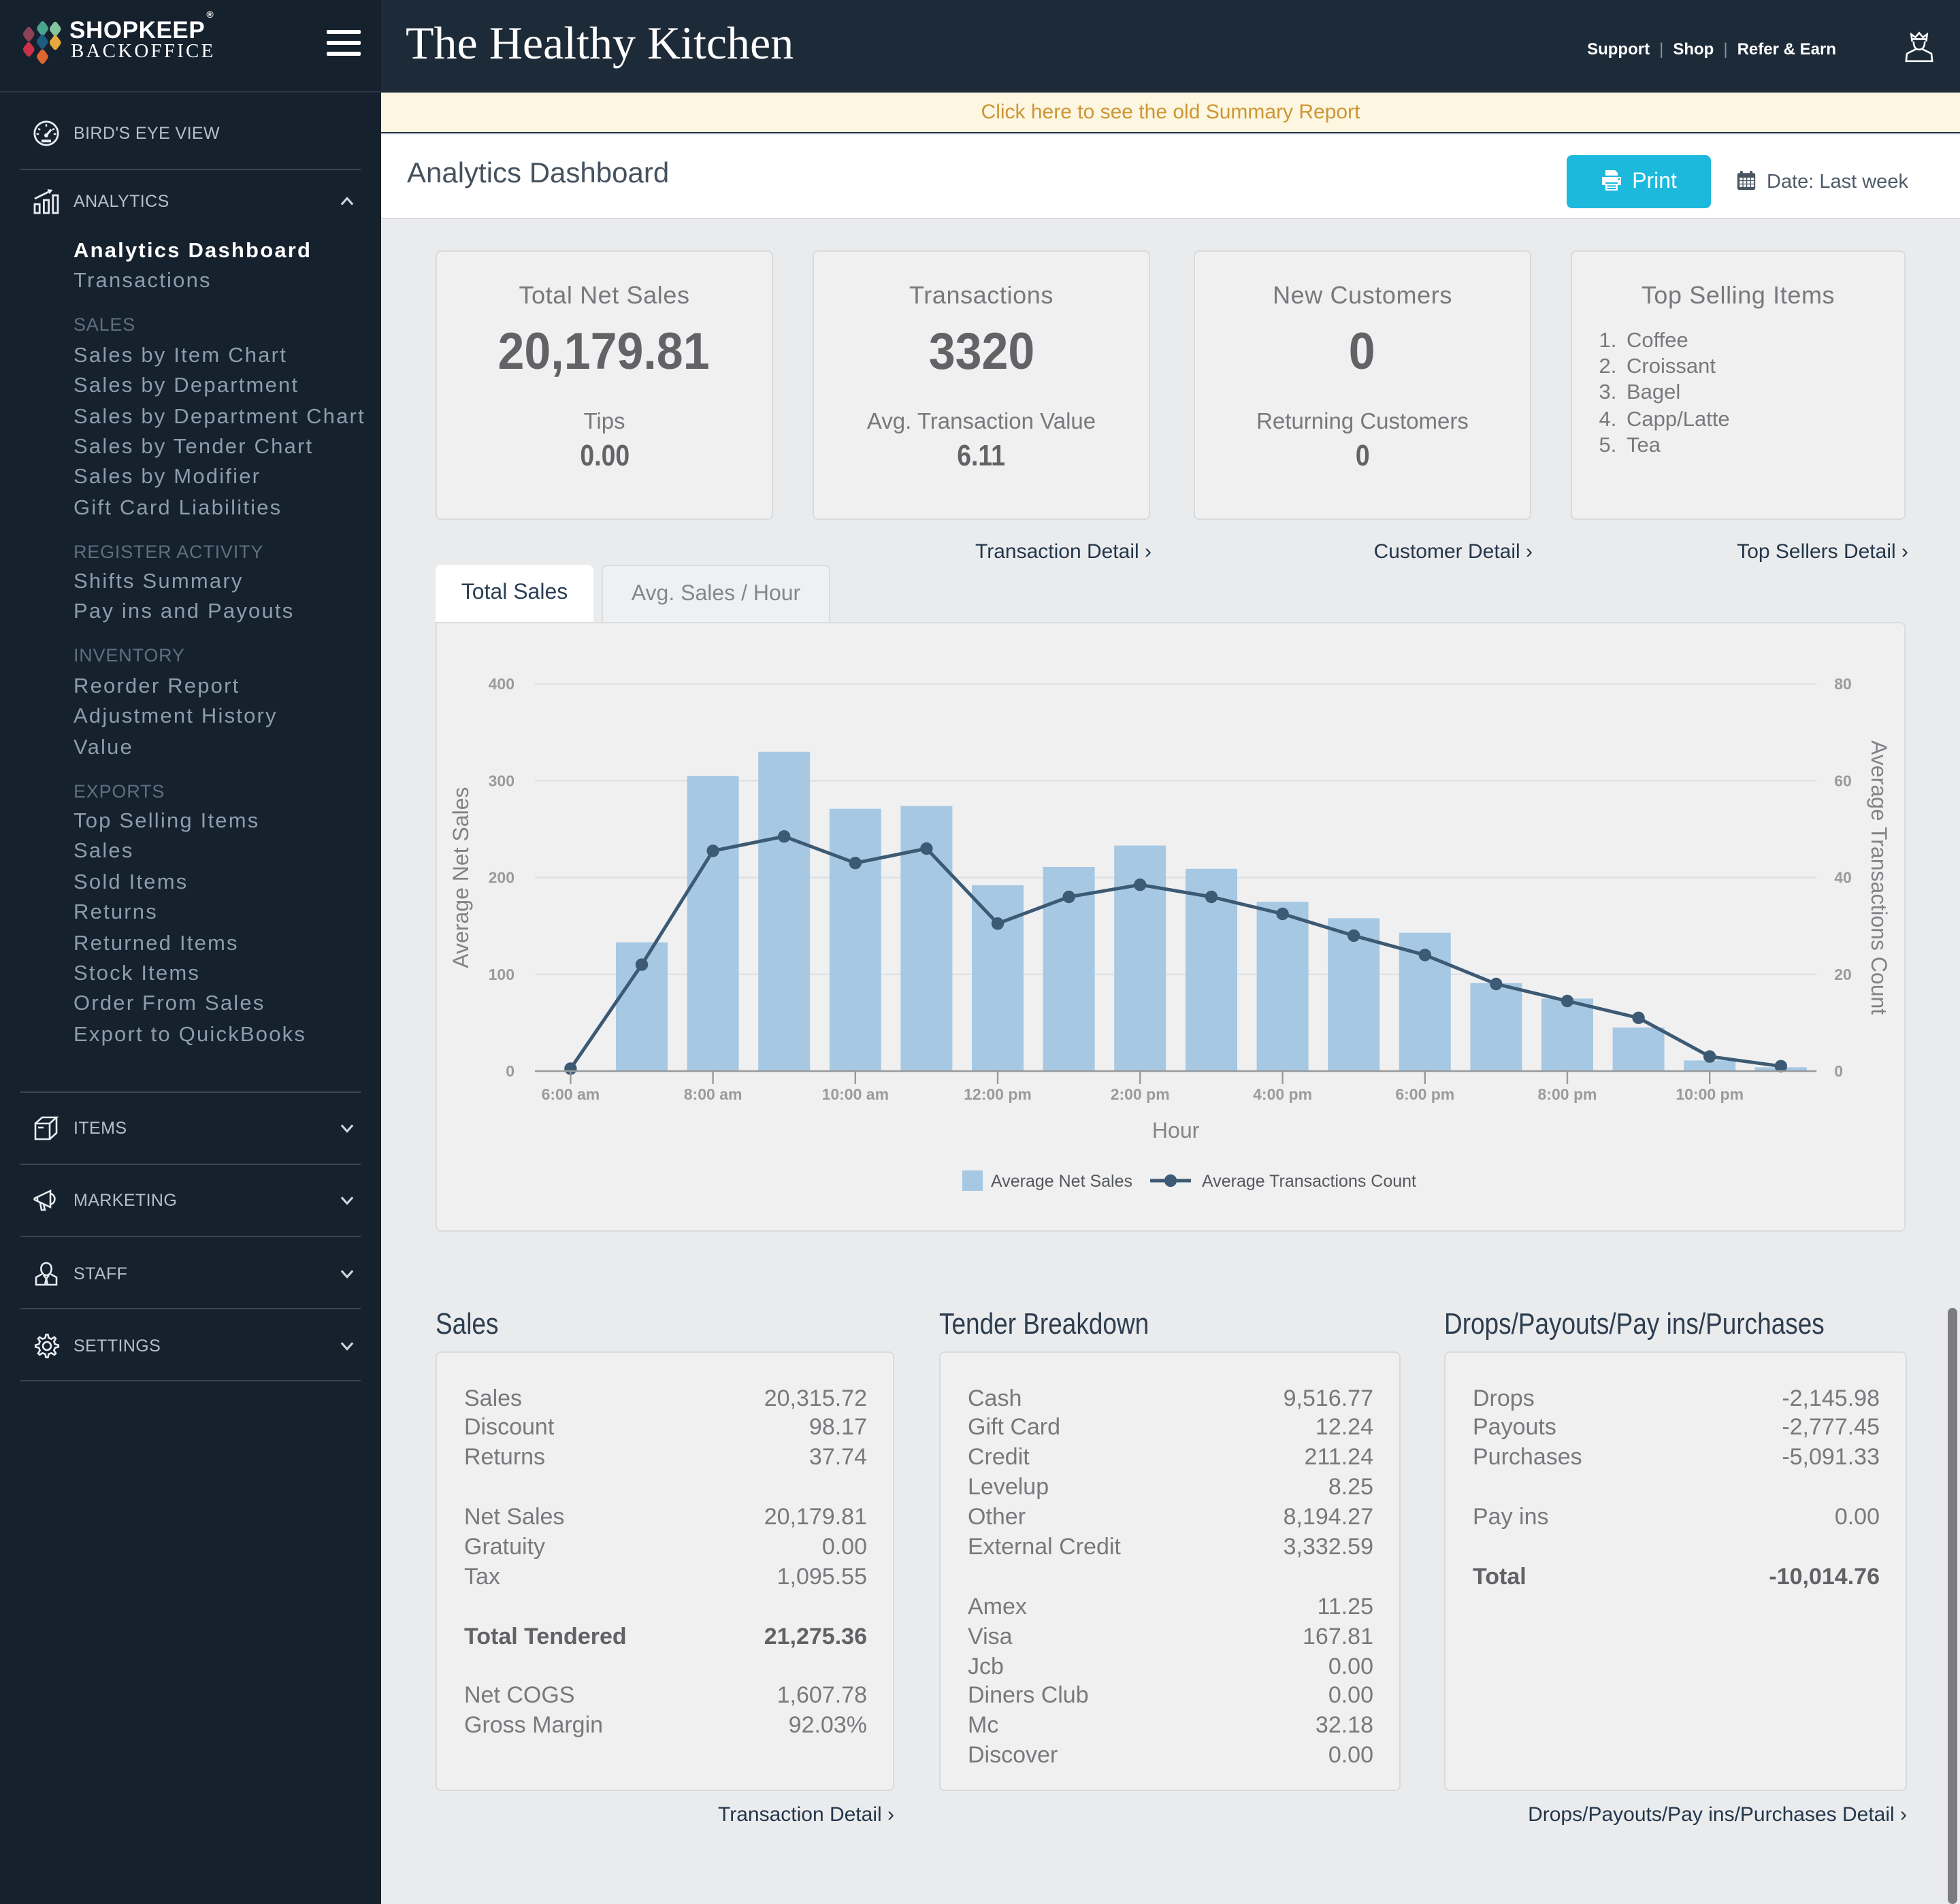 The height and width of the screenshot is (1904, 1960). I want to click on svg-text: 40, so click(1843, 878).